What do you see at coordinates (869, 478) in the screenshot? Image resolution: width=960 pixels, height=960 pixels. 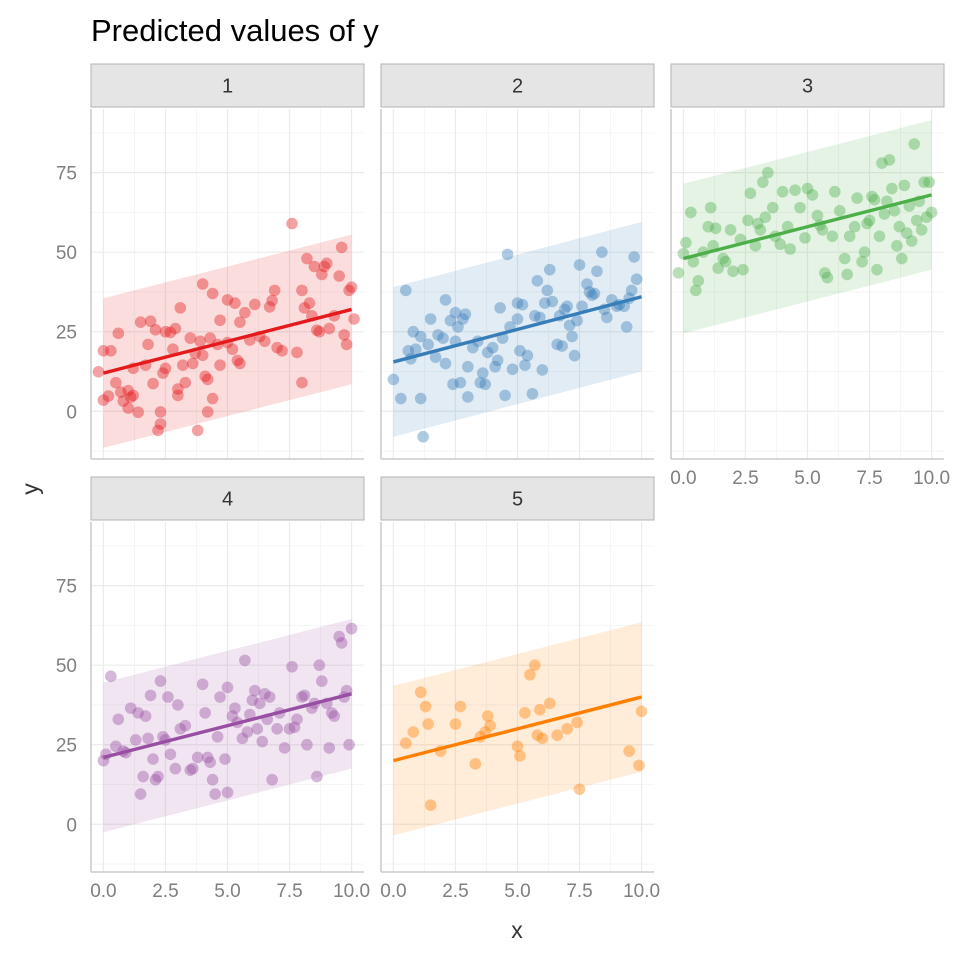 I see `x-tick-label: 7.5` at bounding box center [869, 478].